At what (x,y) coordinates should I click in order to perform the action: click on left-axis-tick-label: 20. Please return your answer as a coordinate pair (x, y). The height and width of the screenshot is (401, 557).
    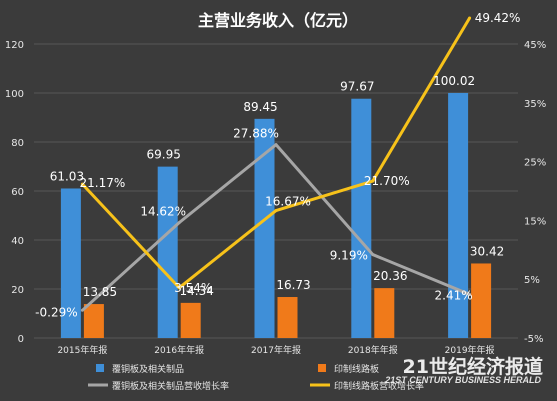
    Looking at the image, I should click on (17, 290).